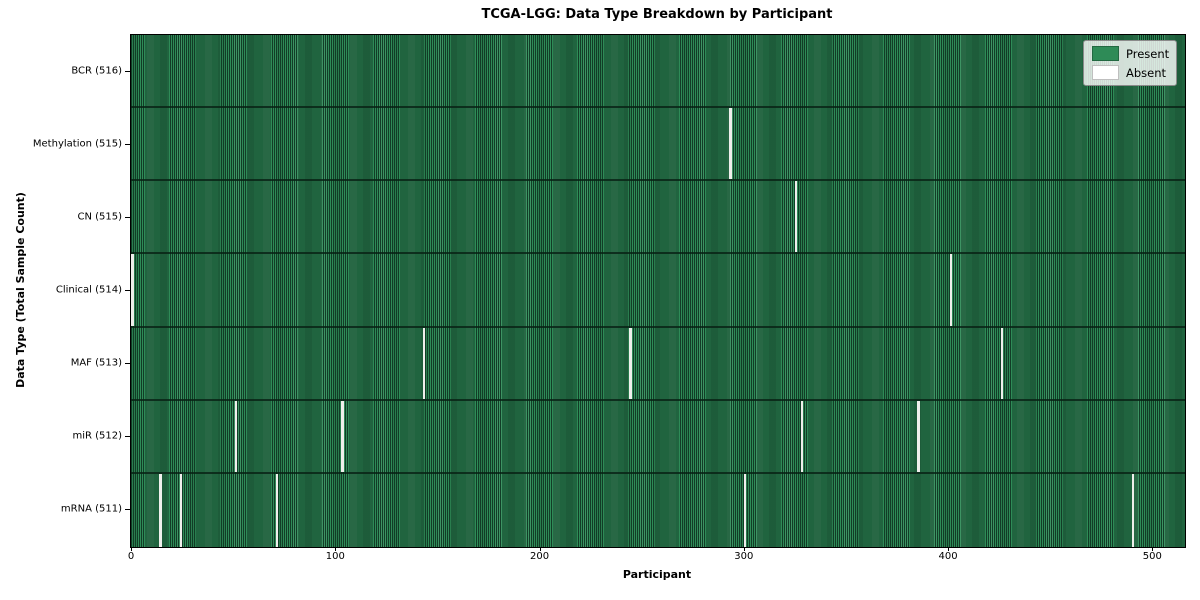 This screenshot has width=1200, height=600. I want to click on y-tick-label: miR (512), so click(97, 436).